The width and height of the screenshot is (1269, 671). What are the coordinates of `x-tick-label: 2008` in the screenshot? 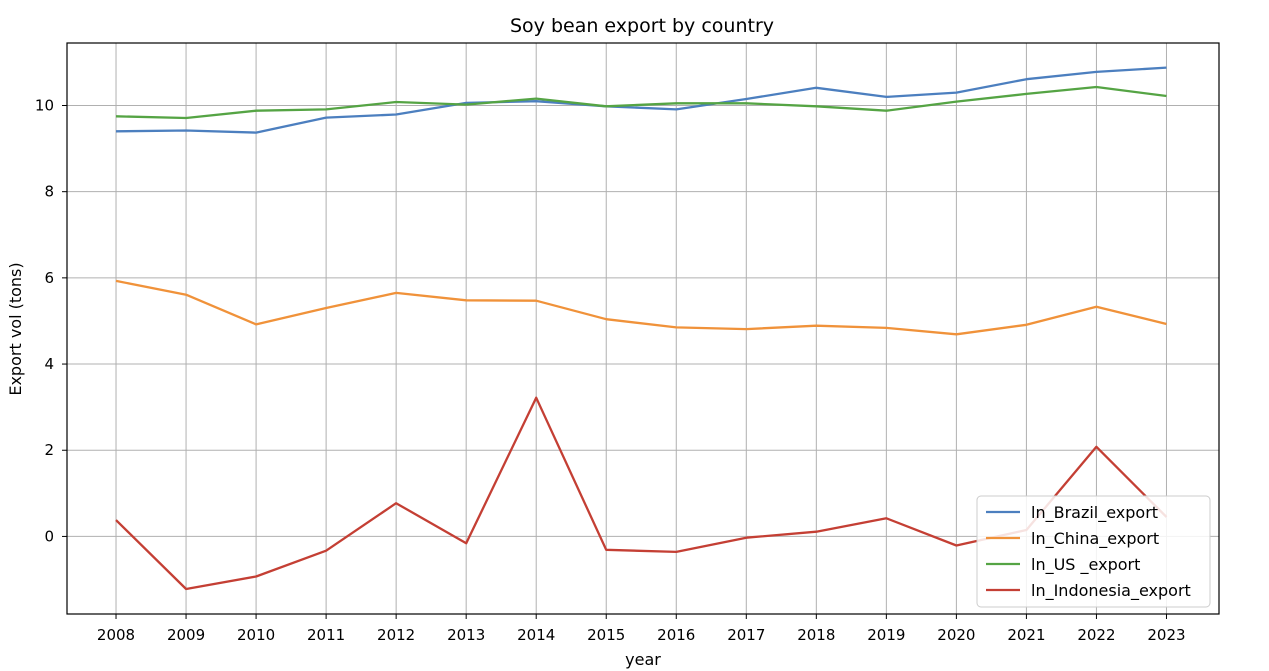 It's located at (116, 635).